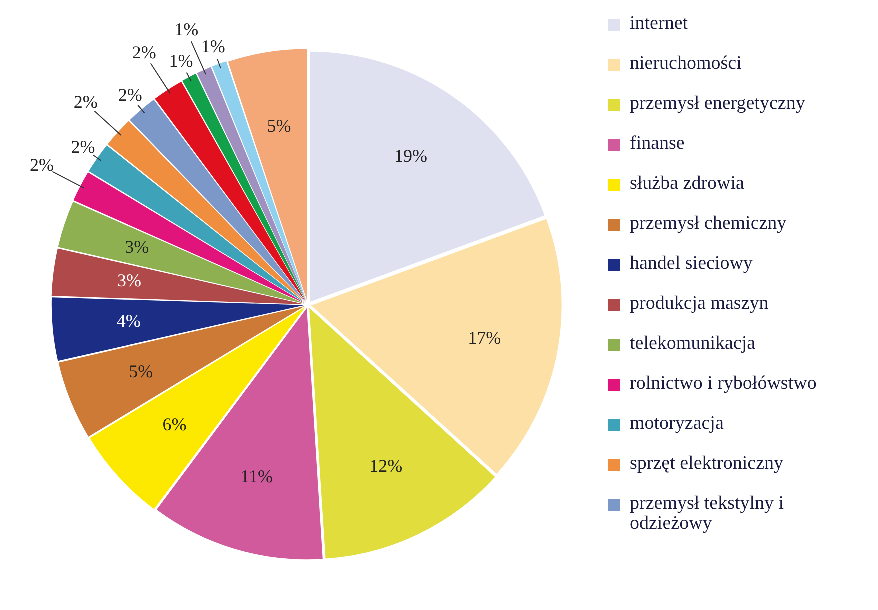 The image size is (878, 610). I want to click on legend-label: internet, so click(659, 23).